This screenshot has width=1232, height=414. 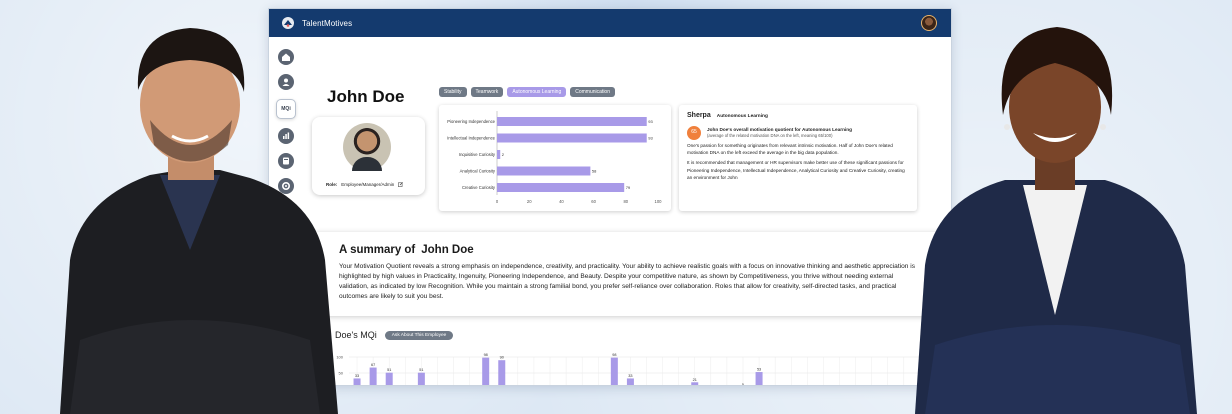 I want to click on summary-title-prefix: A summary of, so click(x=377, y=250).